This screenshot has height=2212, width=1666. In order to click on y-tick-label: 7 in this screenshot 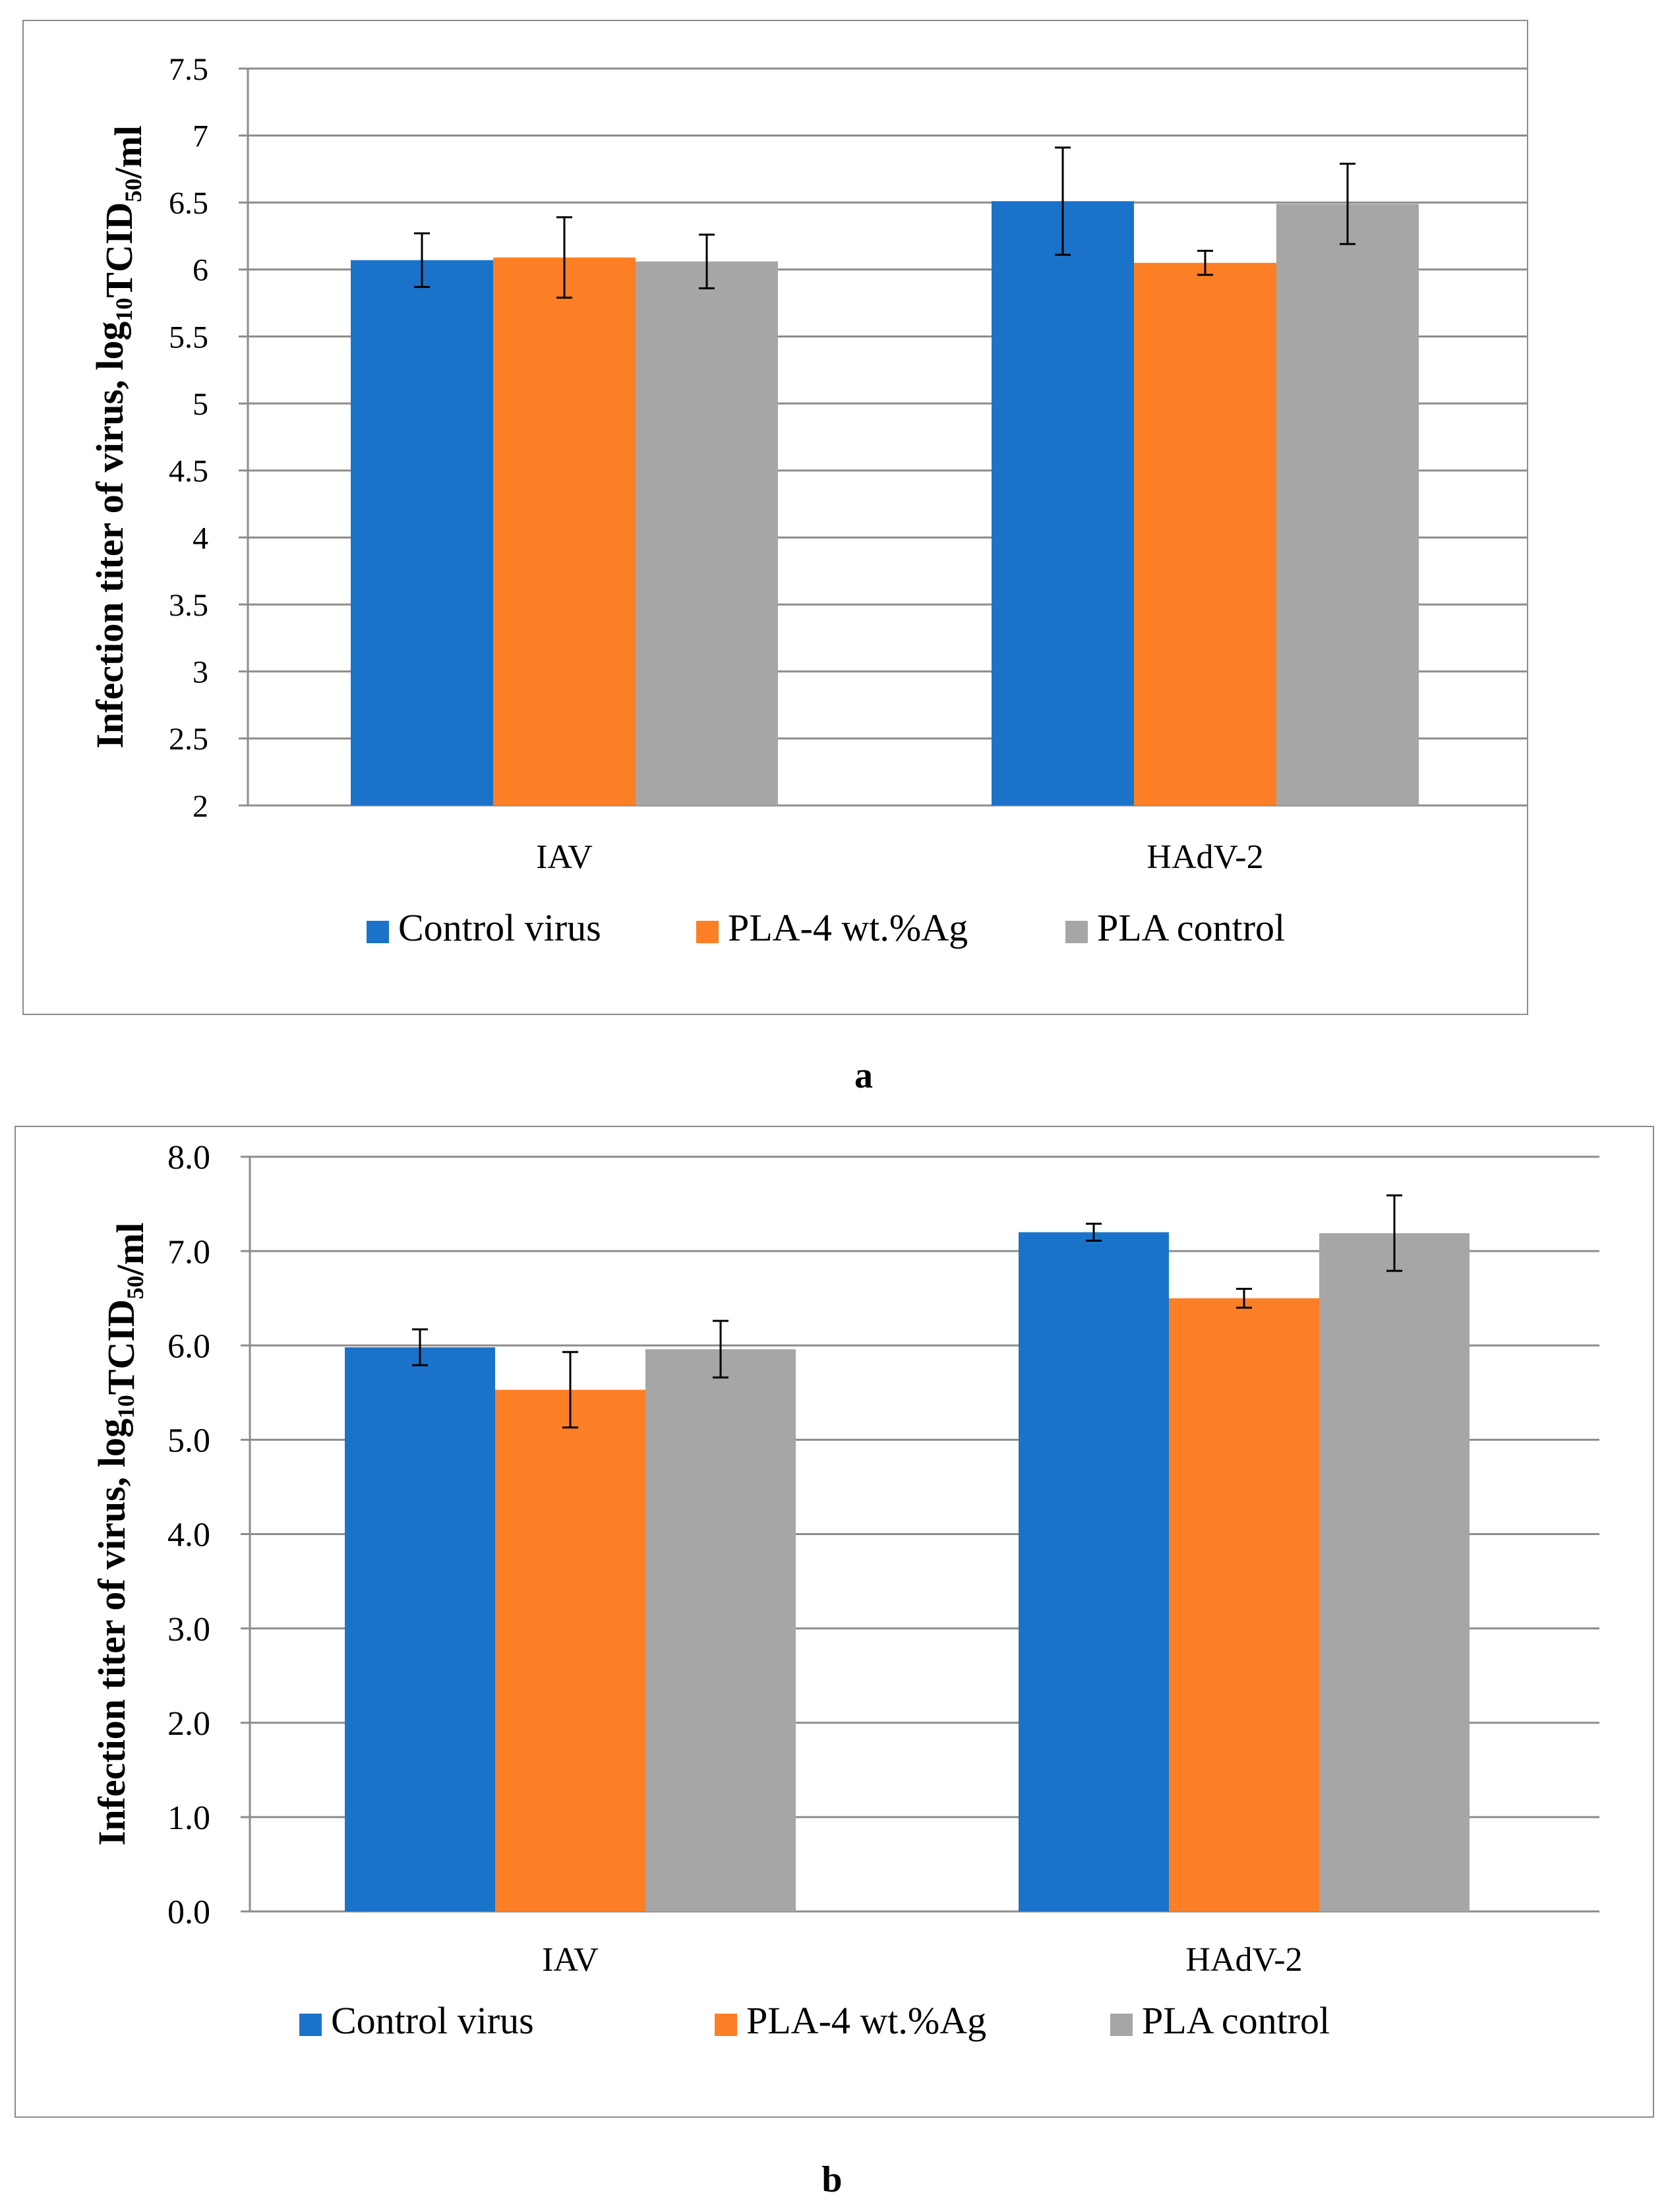, I will do `click(201, 136)`.